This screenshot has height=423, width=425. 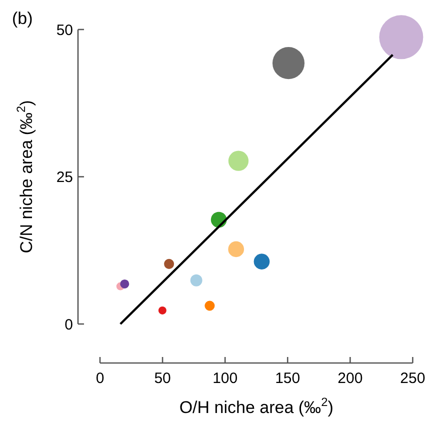 What do you see at coordinates (162, 378) in the screenshot?
I see `x-tick-label: 50` at bounding box center [162, 378].